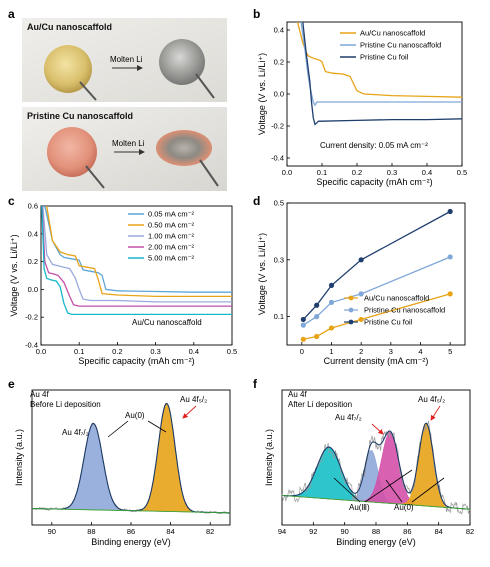 The width and height of the screenshot is (490, 567). I want to click on panel-e-au0-leader-right, so click(157, 426).